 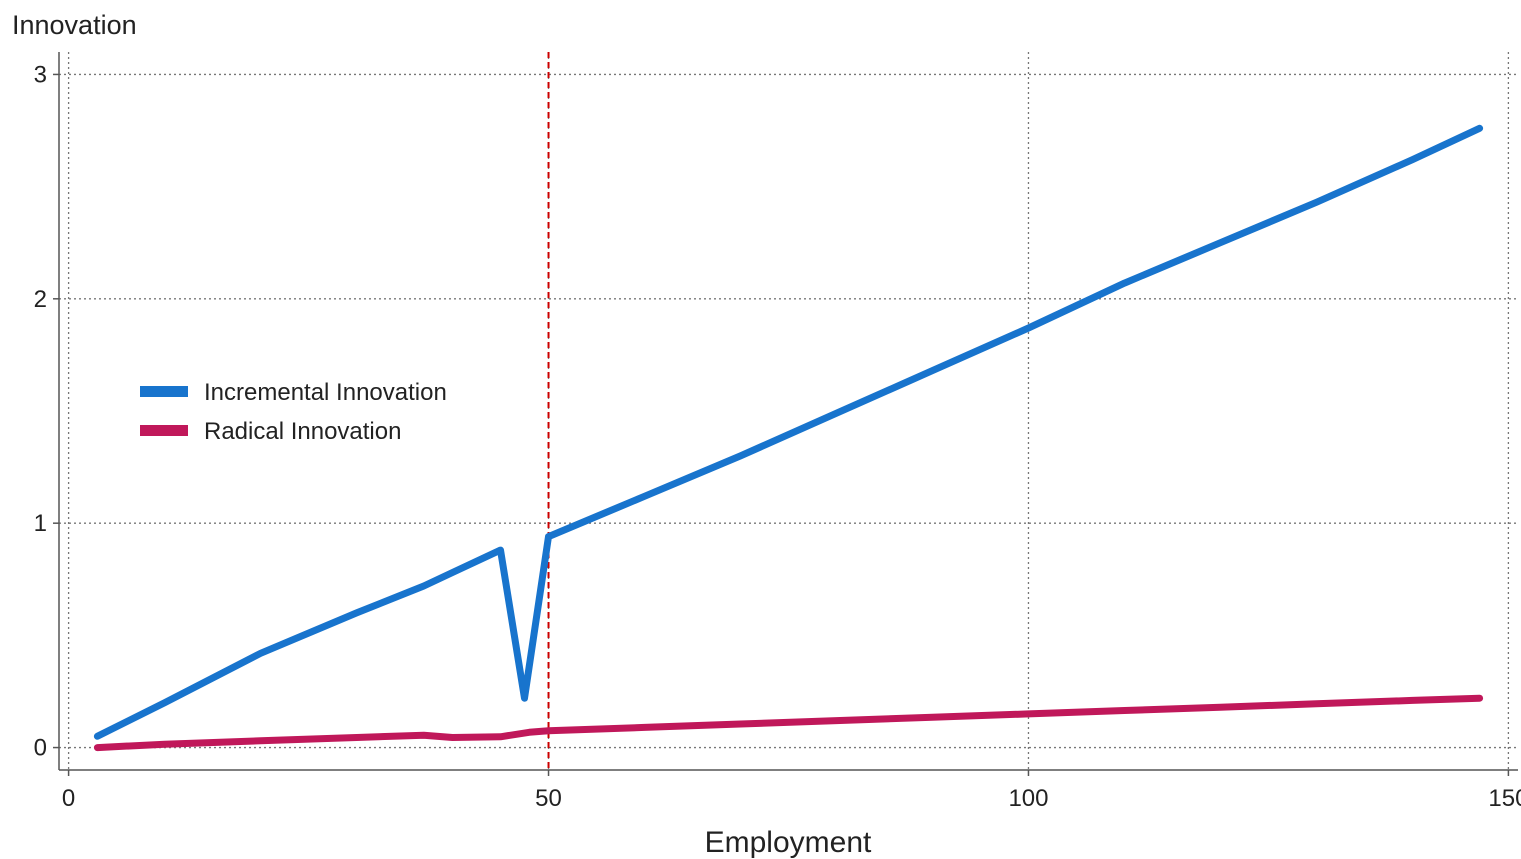 I want to click on x-axis-title: Employment, so click(x=788, y=842).